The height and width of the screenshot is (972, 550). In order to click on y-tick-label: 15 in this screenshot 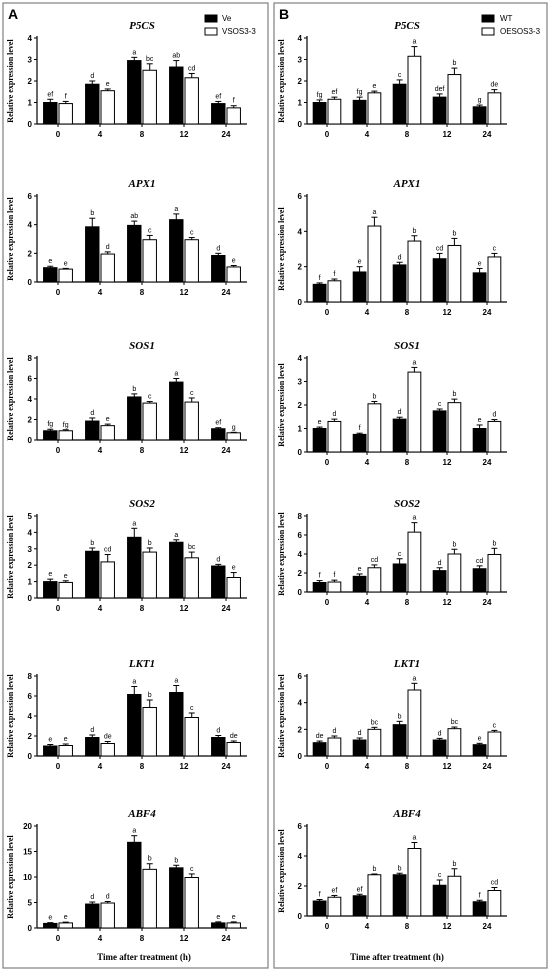, I will do `click(27, 852)`.